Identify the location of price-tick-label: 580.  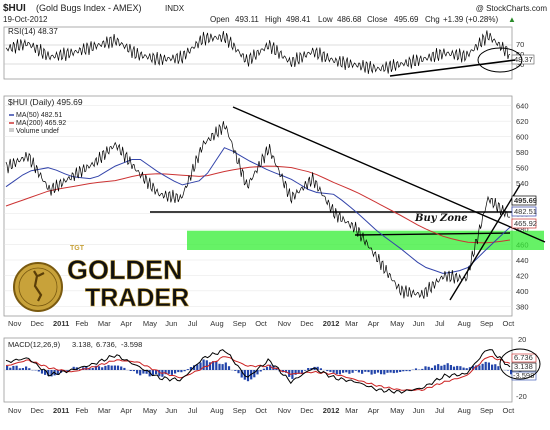
(522, 152).